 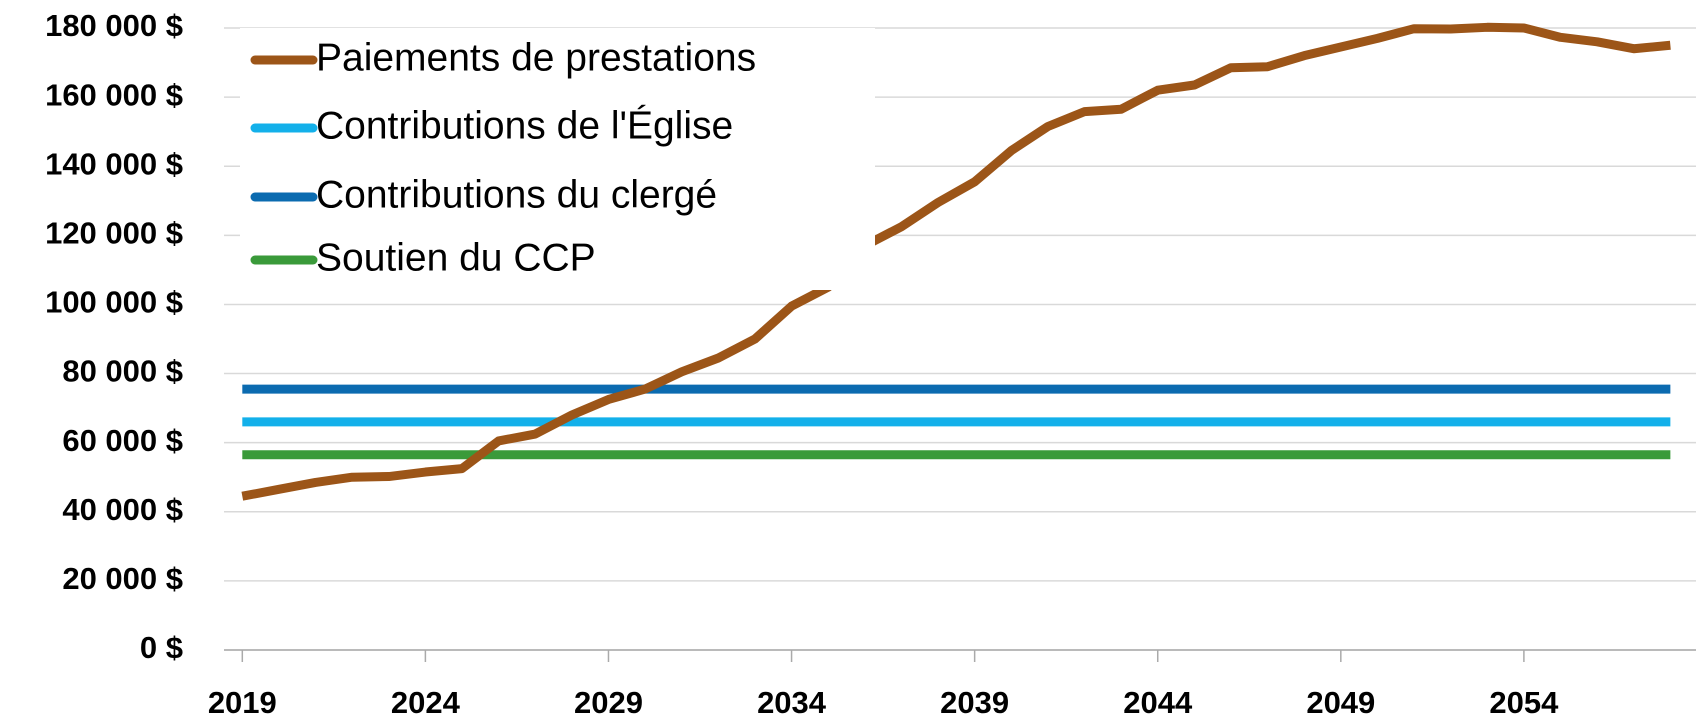 What do you see at coordinates (114, 94) in the screenshot?
I see `y-tick-label: 160 000 $` at bounding box center [114, 94].